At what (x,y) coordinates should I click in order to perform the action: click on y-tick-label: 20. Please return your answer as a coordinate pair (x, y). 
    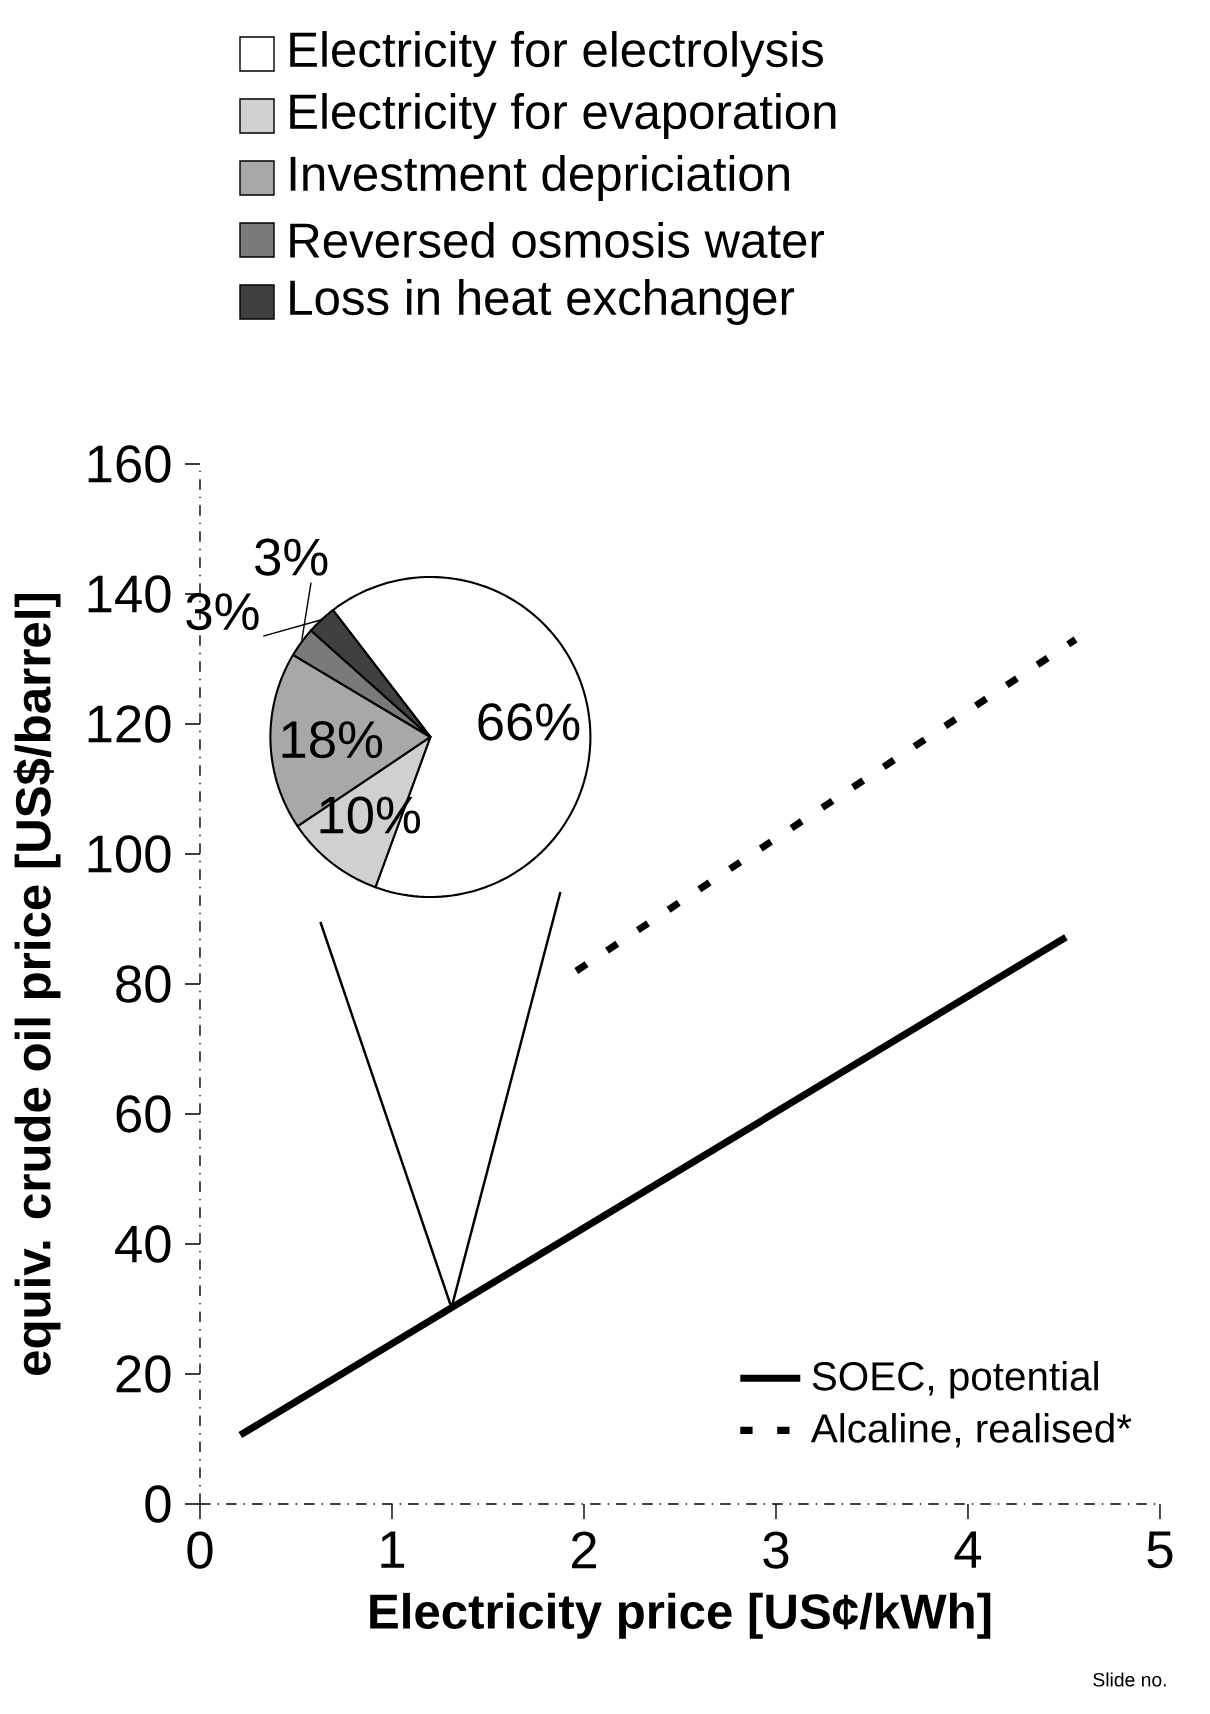
    Looking at the image, I should click on (143, 1374).